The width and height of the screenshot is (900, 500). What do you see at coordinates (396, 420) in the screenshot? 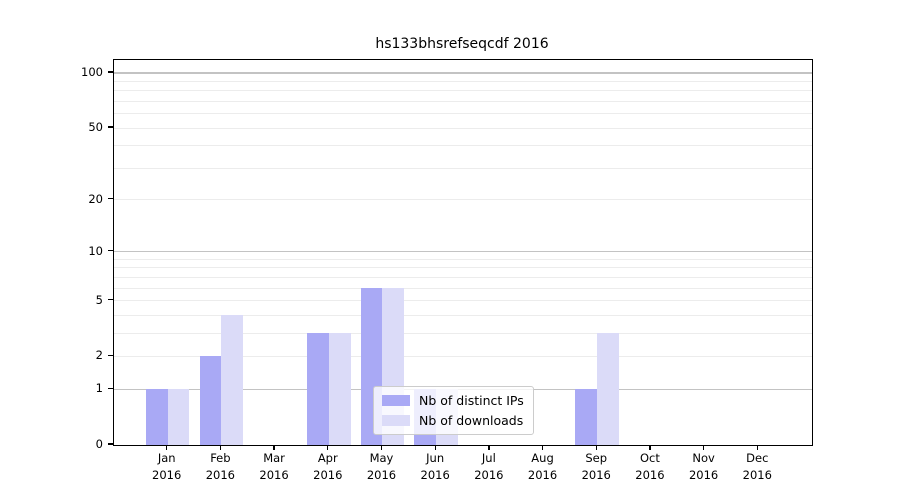
I see `legend-swatch-downloads` at bounding box center [396, 420].